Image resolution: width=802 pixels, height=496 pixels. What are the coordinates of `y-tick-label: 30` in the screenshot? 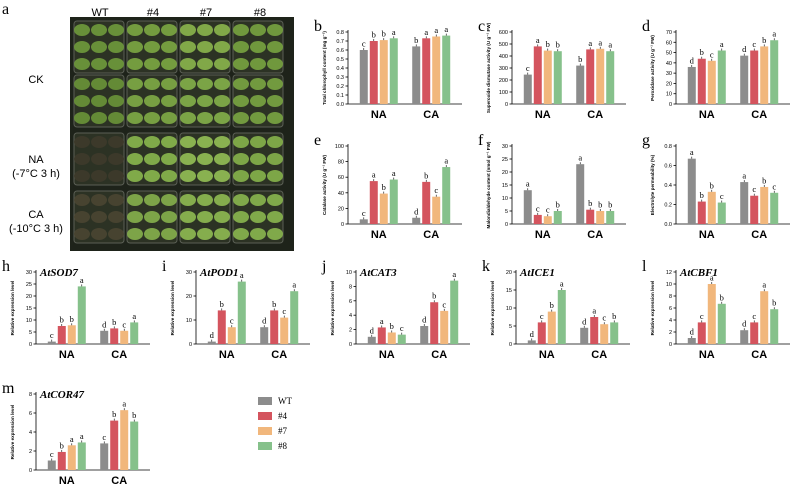 It's located at (189, 273).